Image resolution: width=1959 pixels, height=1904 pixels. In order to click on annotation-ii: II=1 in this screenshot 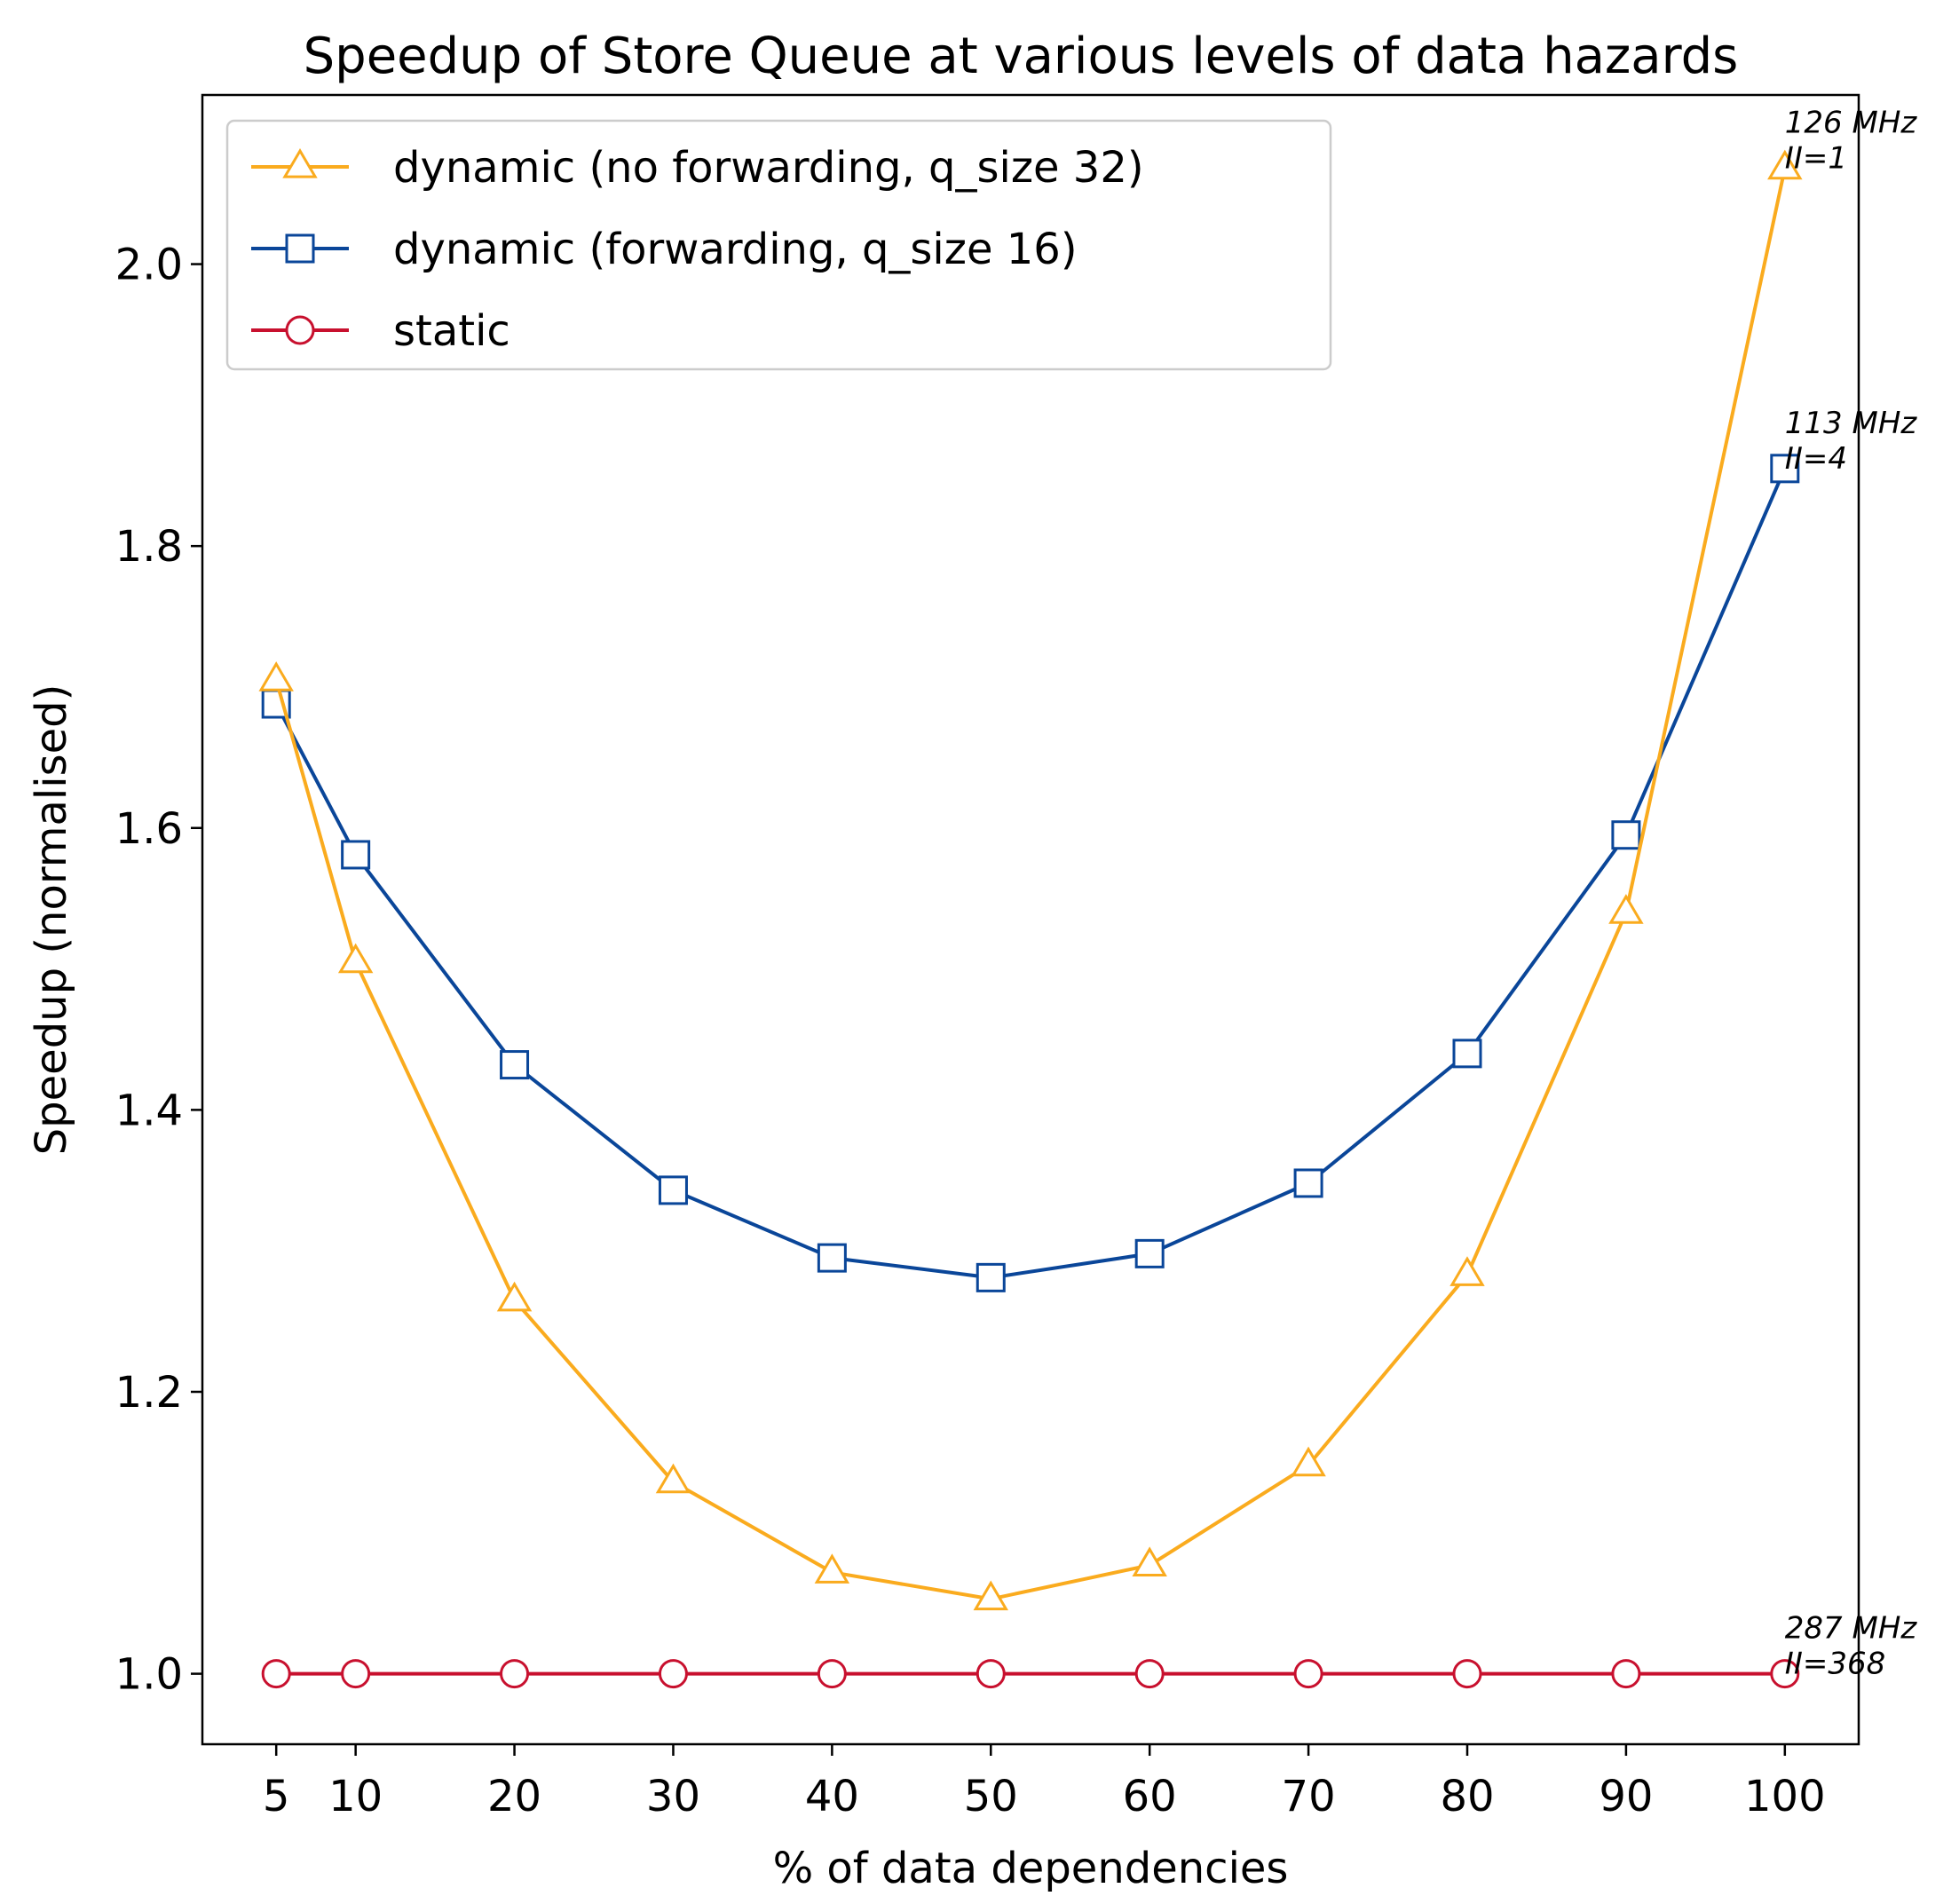, I will do `click(1816, 159)`.